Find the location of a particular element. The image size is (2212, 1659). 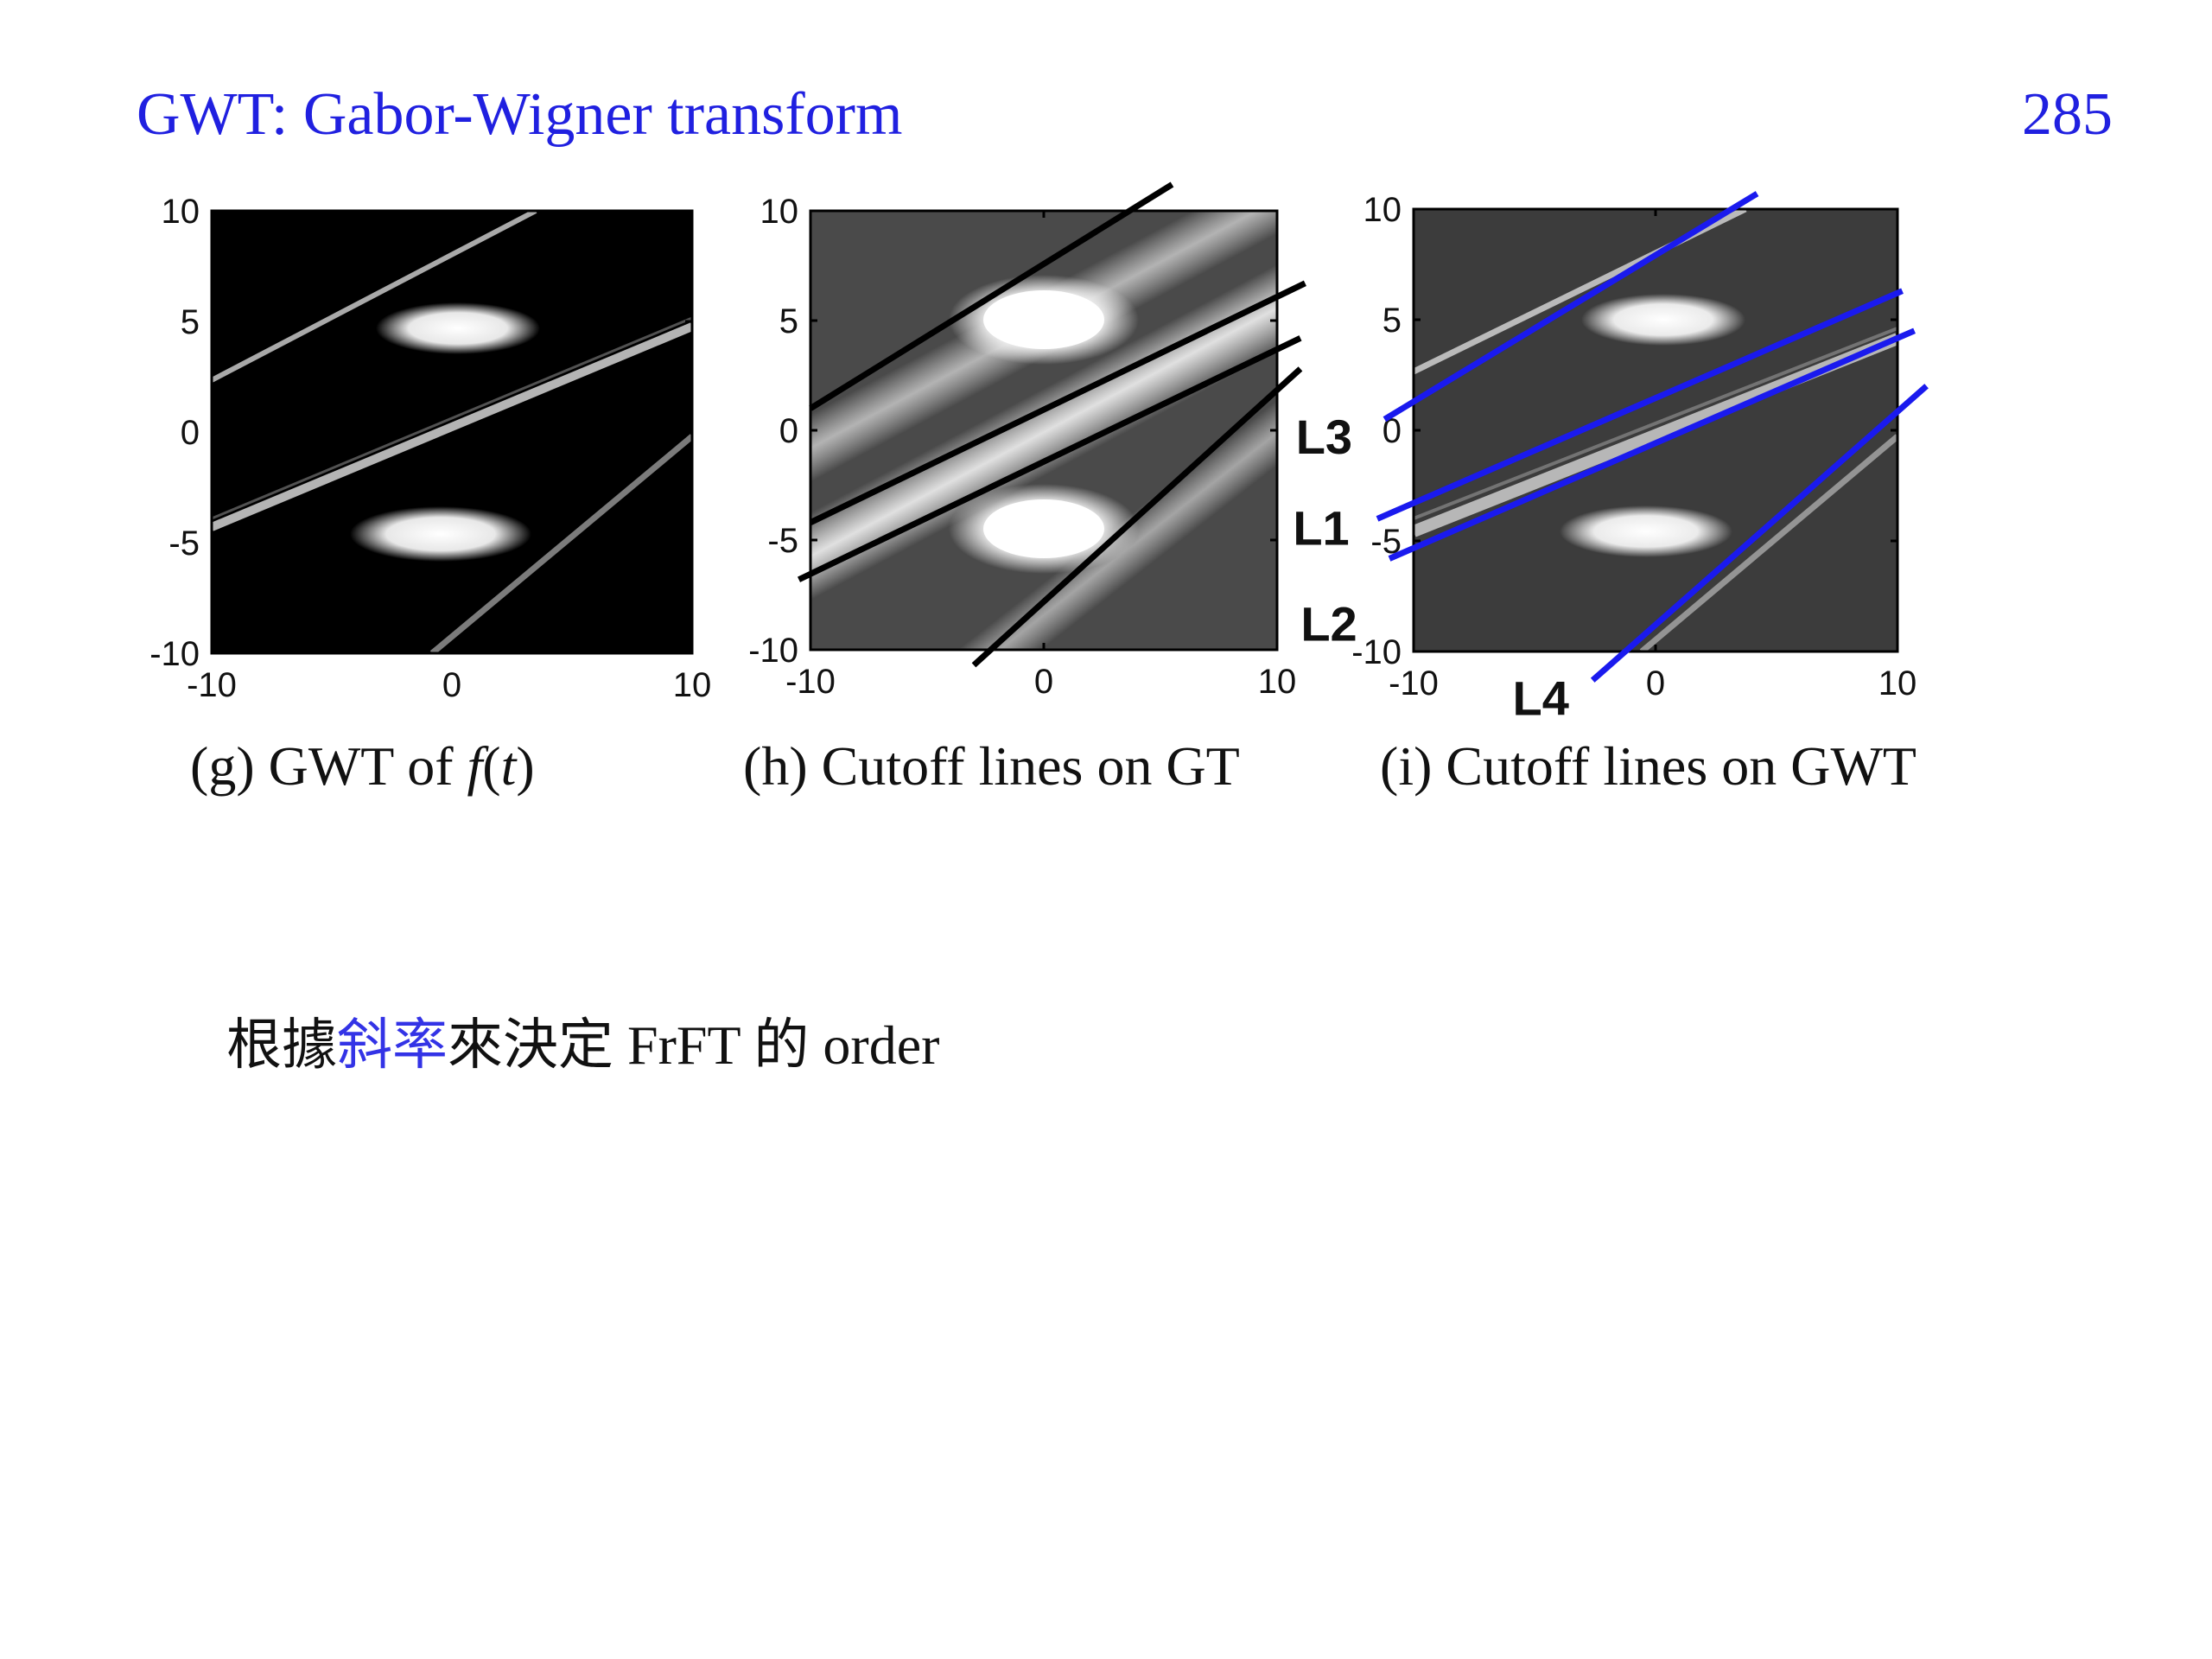

y-tick-label-i-2: 0 is located at coordinates (1392, 431).